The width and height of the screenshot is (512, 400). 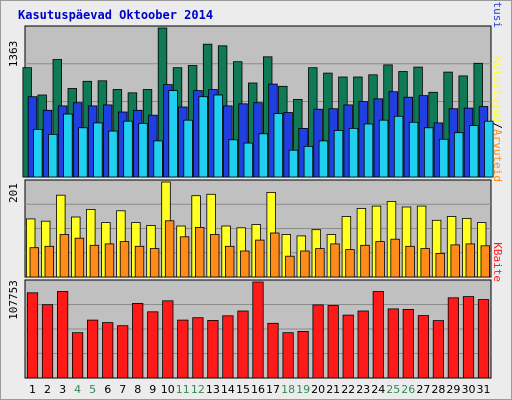 I want to click on x-tick-label-29: 29, so click(x=453, y=389).